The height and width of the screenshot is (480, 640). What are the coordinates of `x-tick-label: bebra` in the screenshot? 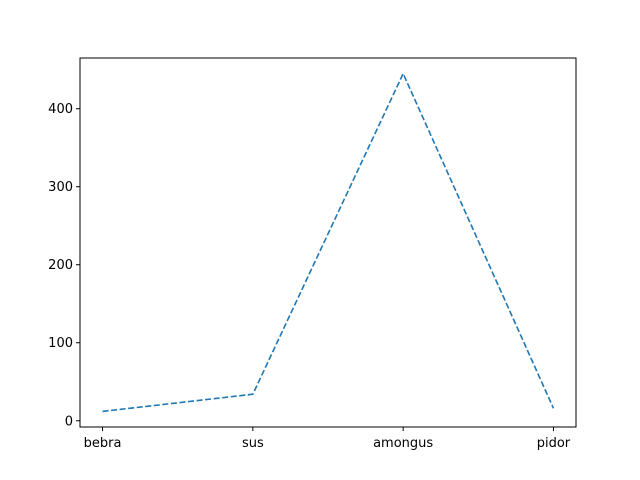 It's located at (103, 443).